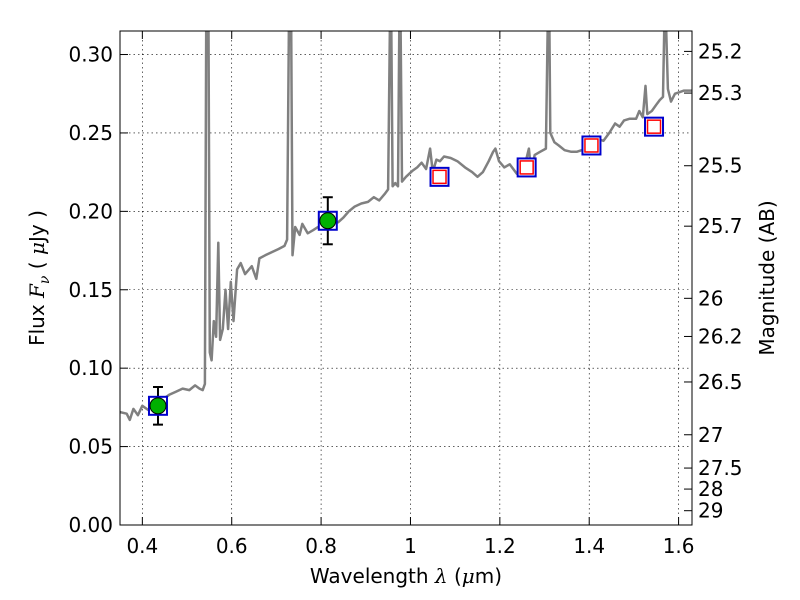  I want to click on x-tick-label: 0.8, so click(321, 546).